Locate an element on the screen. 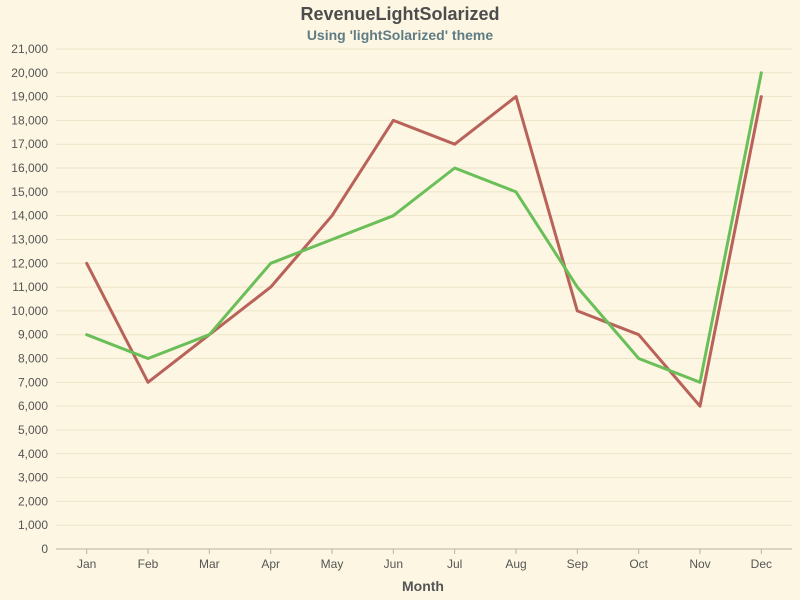 This screenshot has height=600, width=800. y-tick-label: 1,000 is located at coordinates (33, 525).